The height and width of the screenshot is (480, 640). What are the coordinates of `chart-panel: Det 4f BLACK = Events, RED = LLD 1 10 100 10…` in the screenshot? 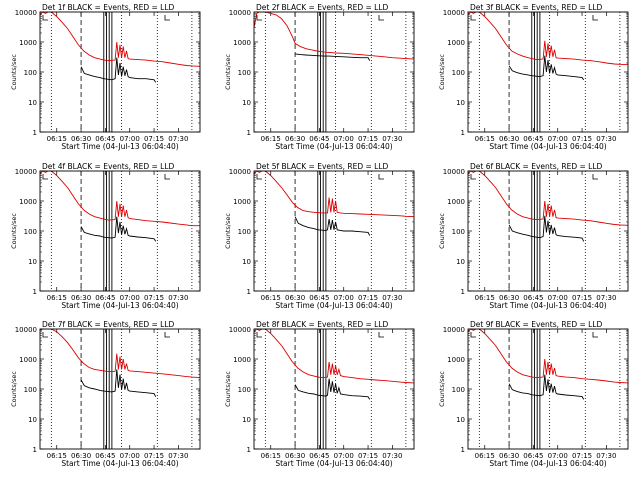 It's located at (105, 236).